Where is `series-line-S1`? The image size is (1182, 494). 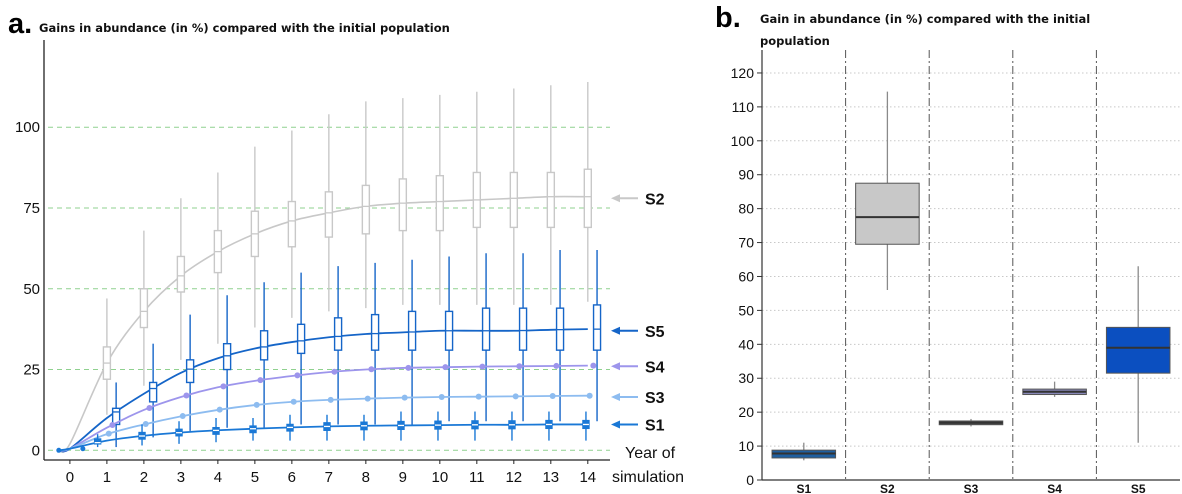 series-line-S1 is located at coordinates (323, 437).